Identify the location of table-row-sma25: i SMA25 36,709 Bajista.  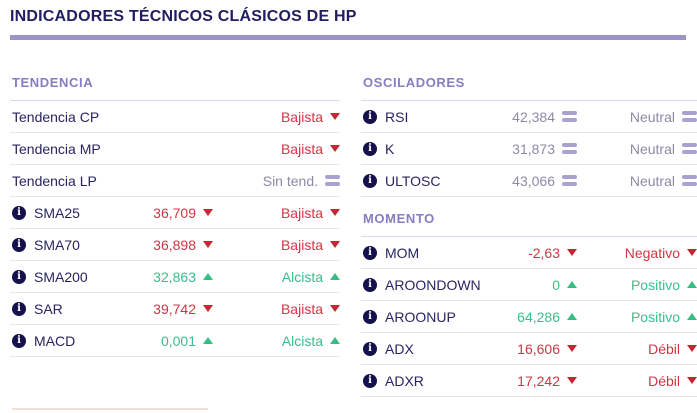
(175, 213).